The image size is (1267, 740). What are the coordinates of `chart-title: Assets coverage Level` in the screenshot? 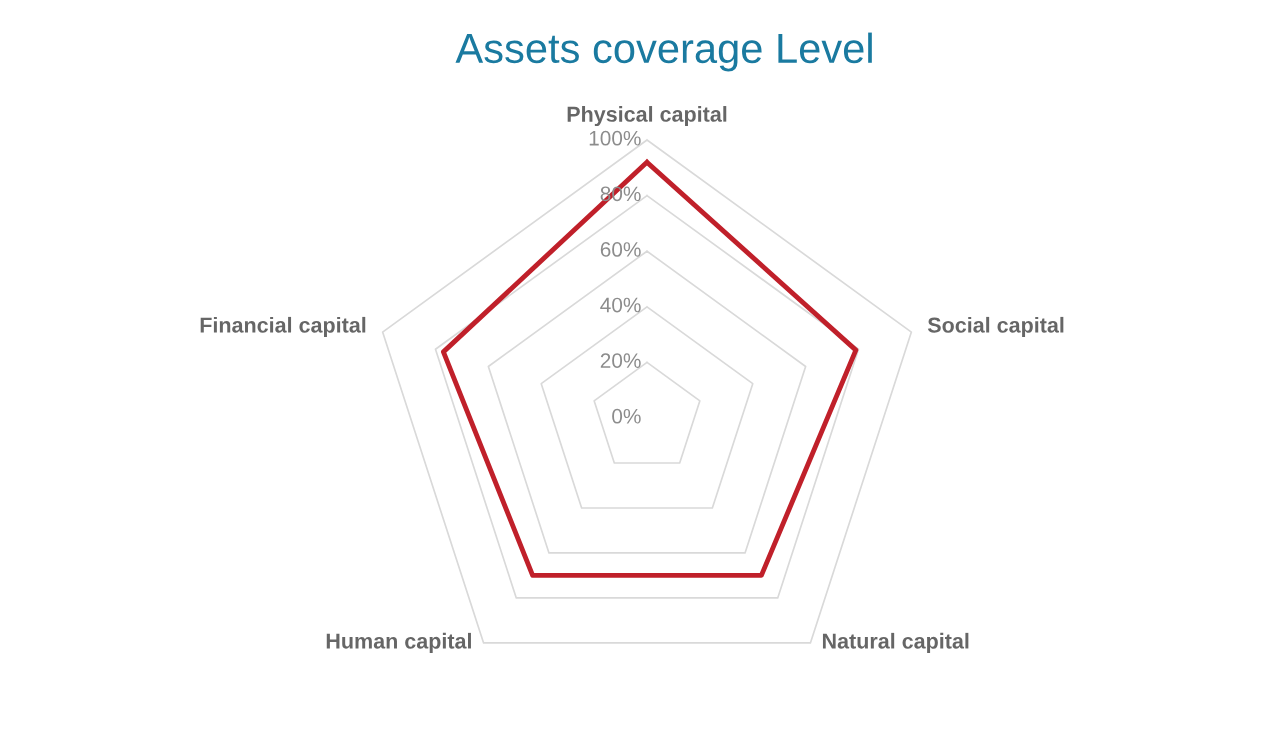 It's located at (663, 52).